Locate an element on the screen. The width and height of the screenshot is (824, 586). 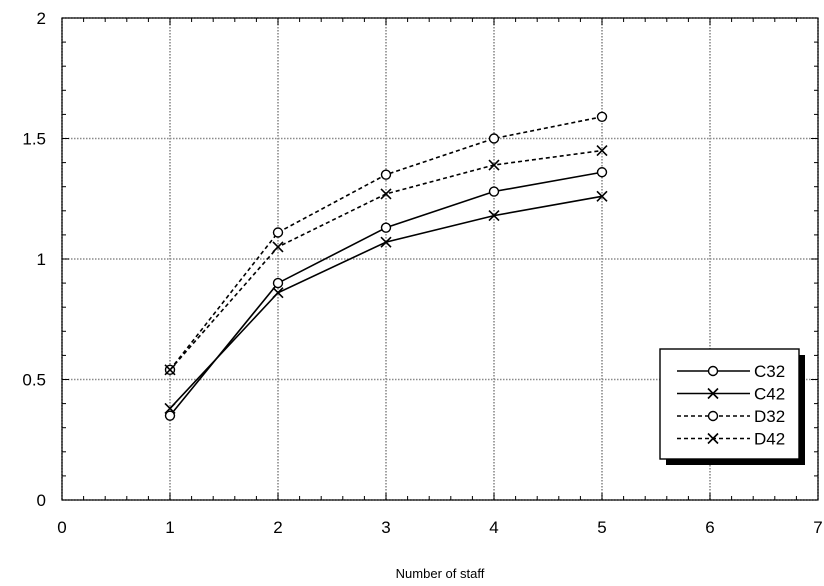
y-tick-label: 0 is located at coordinates (41, 500).